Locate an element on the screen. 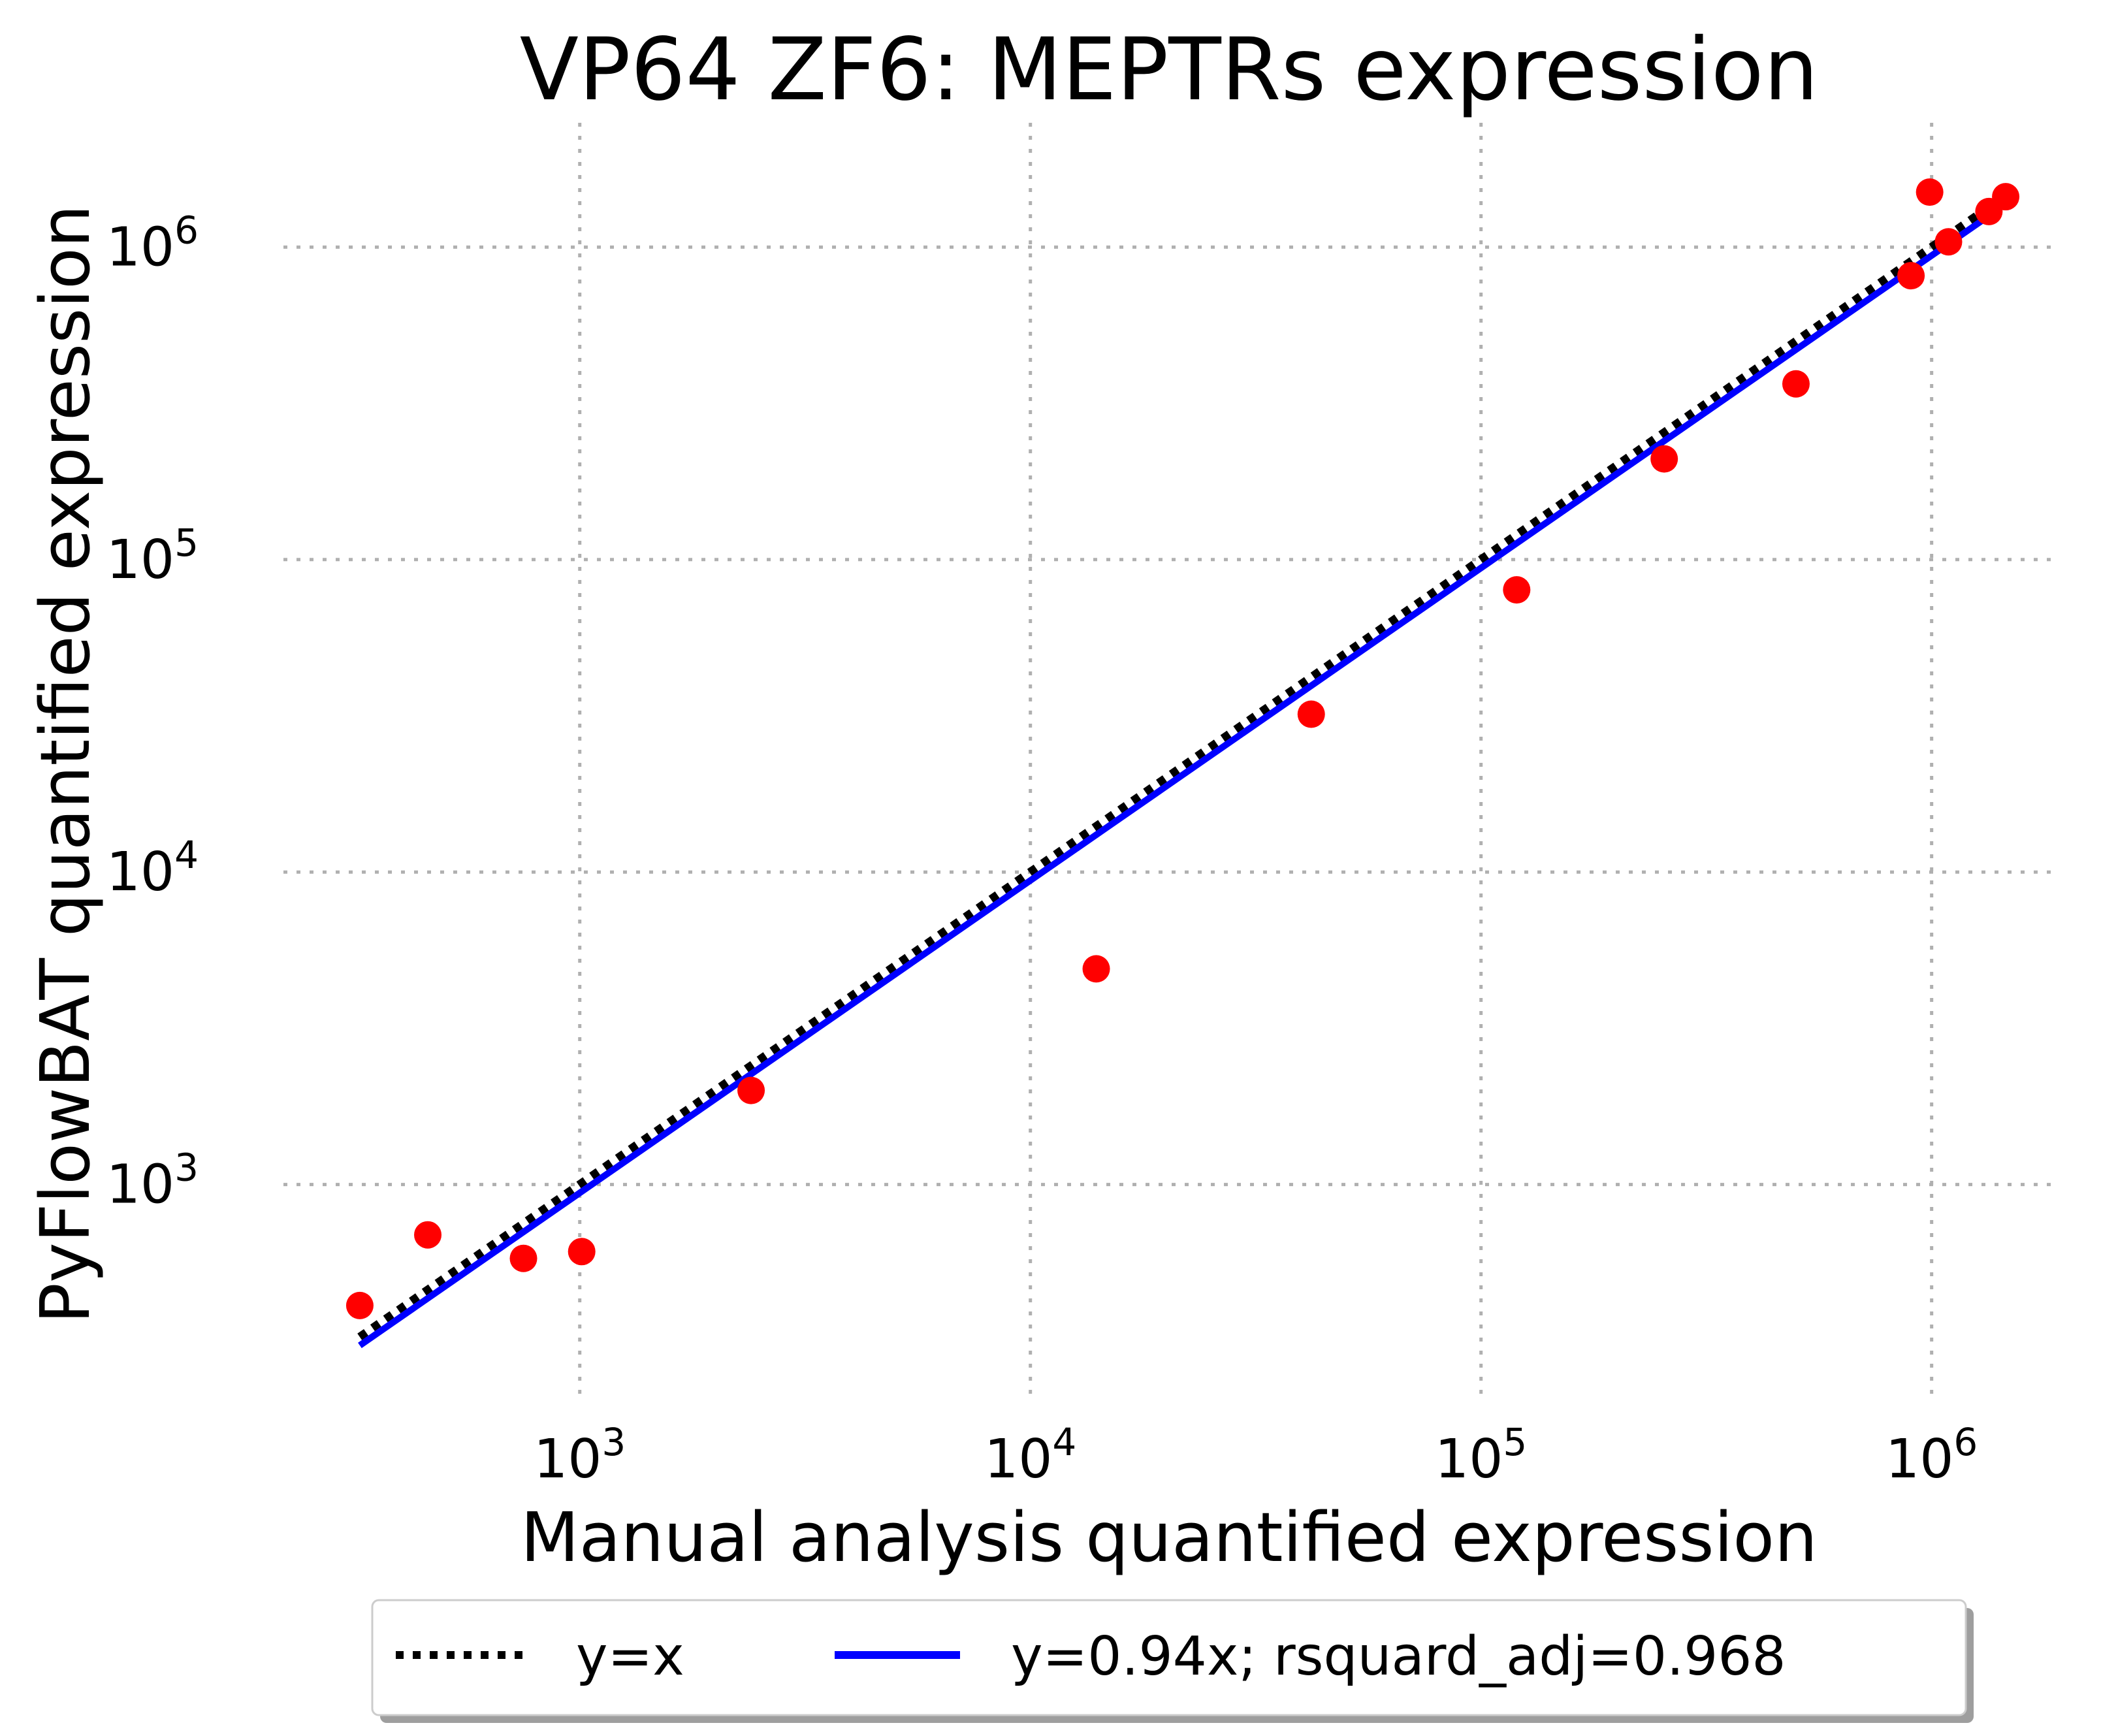 This screenshot has width=2101, height=1736. x-tick-label-1: 10⁴ is located at coordinates (1030, 1455).